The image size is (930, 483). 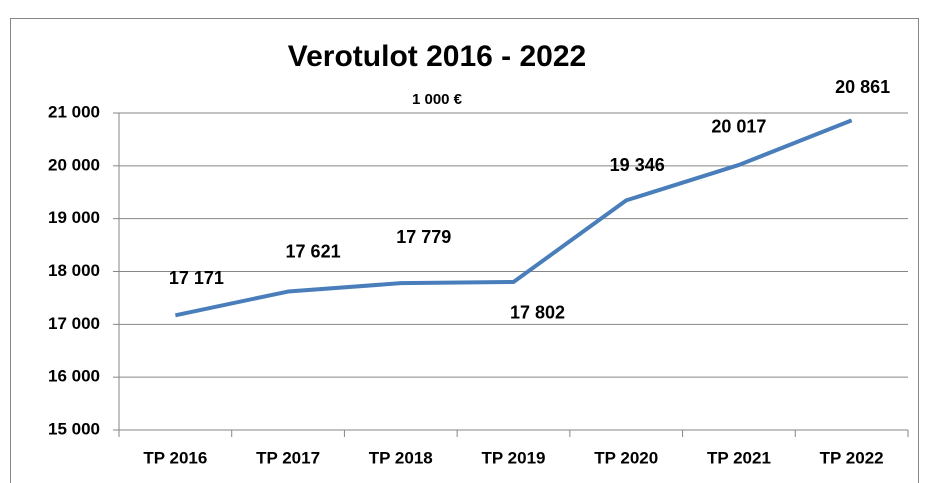 I want to click on x-tick-label: TP 2018, so click(x=401, y=457).